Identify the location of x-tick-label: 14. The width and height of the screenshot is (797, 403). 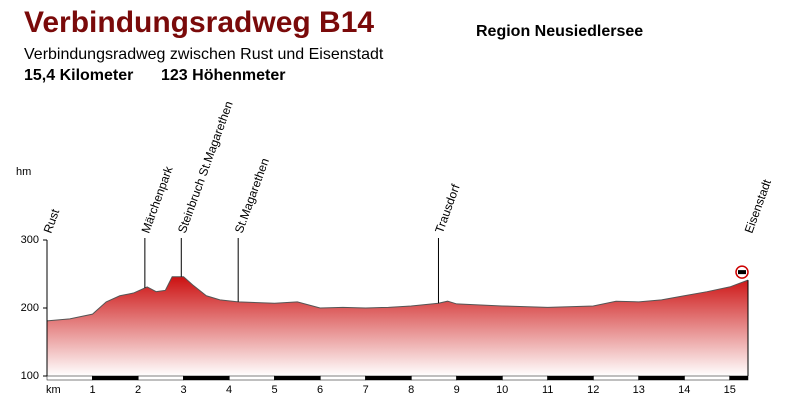
(684, 390).